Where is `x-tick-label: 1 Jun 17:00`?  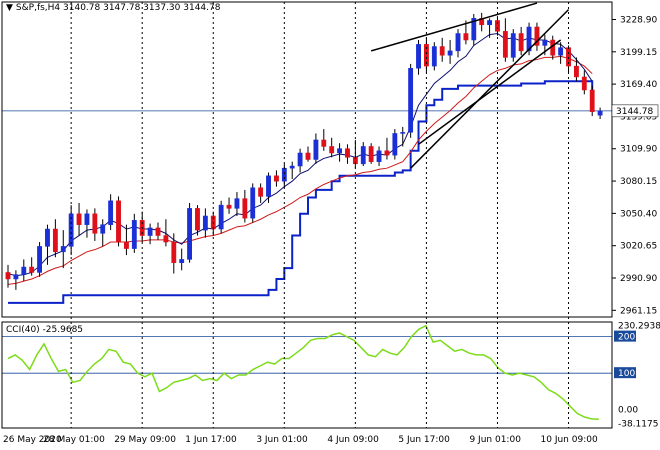 x-tick-label: 1 Jun 17:00 is located at coordinates (211, 440).